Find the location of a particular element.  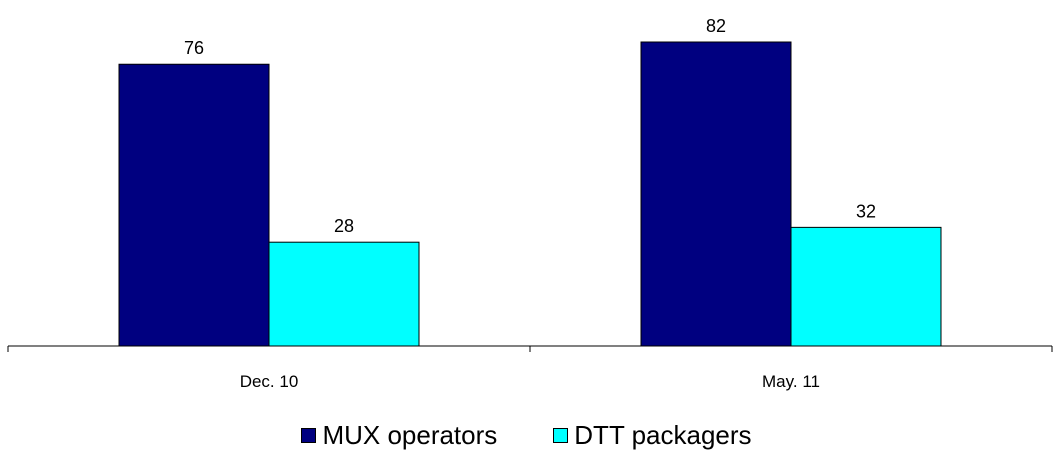

x-ticks-group is located at coordinates (530, 349).